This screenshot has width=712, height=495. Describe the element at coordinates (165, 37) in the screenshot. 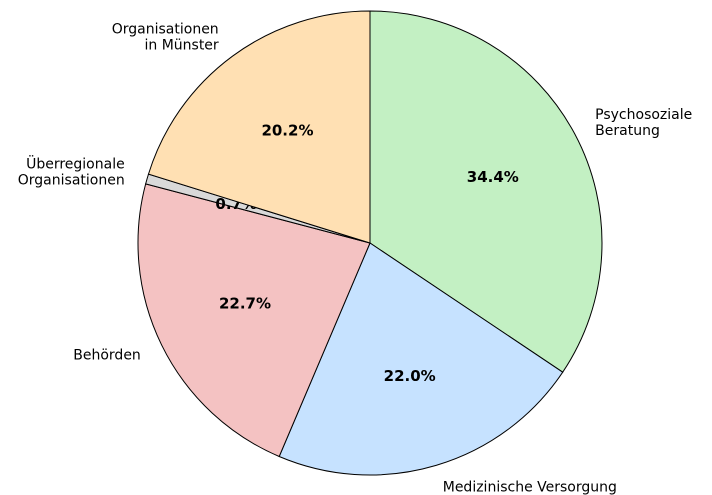

I see `slice-label: Organisationen in Münster` at that location.